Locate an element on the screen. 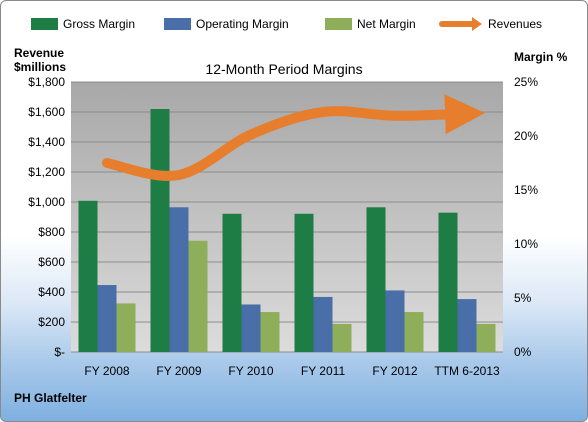  revenues-line is located at coordinates (293, 137).